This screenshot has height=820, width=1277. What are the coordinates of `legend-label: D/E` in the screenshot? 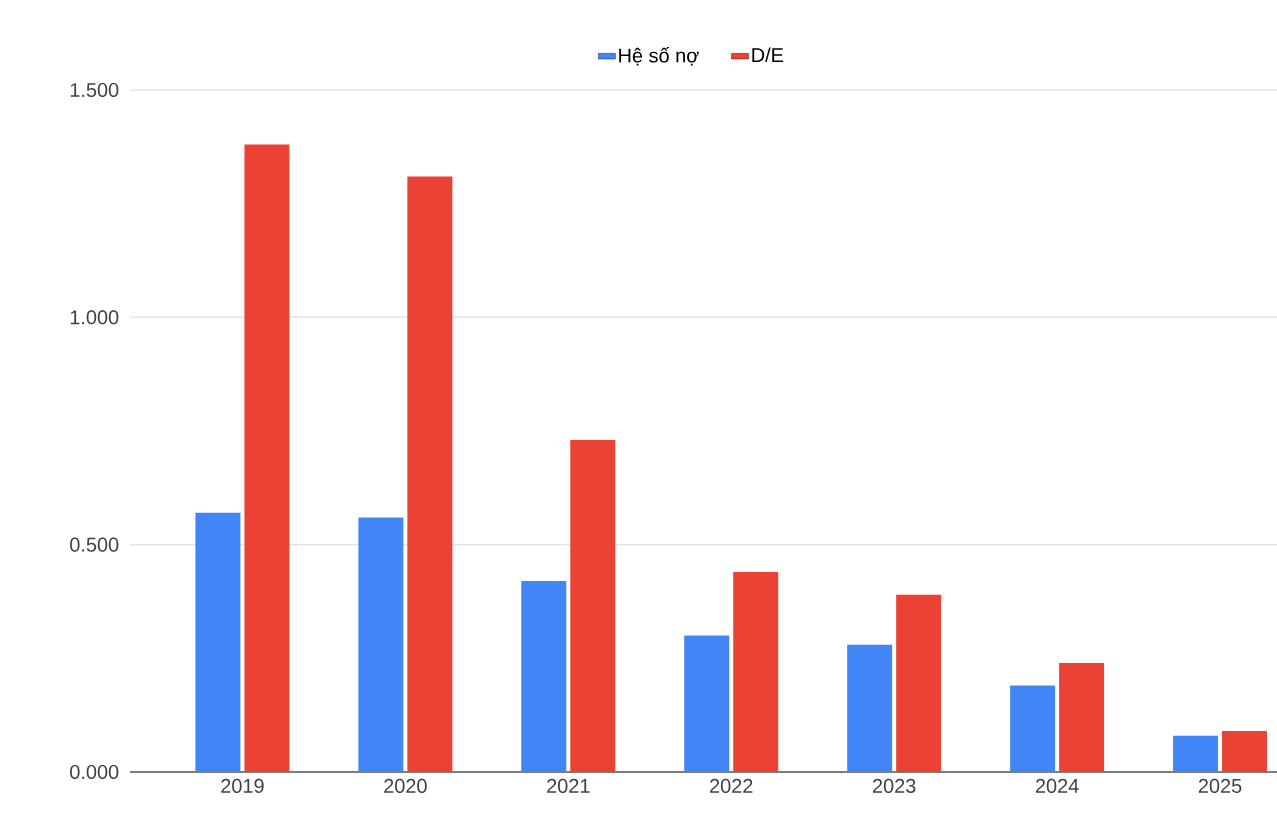 It's located at (768, 55).